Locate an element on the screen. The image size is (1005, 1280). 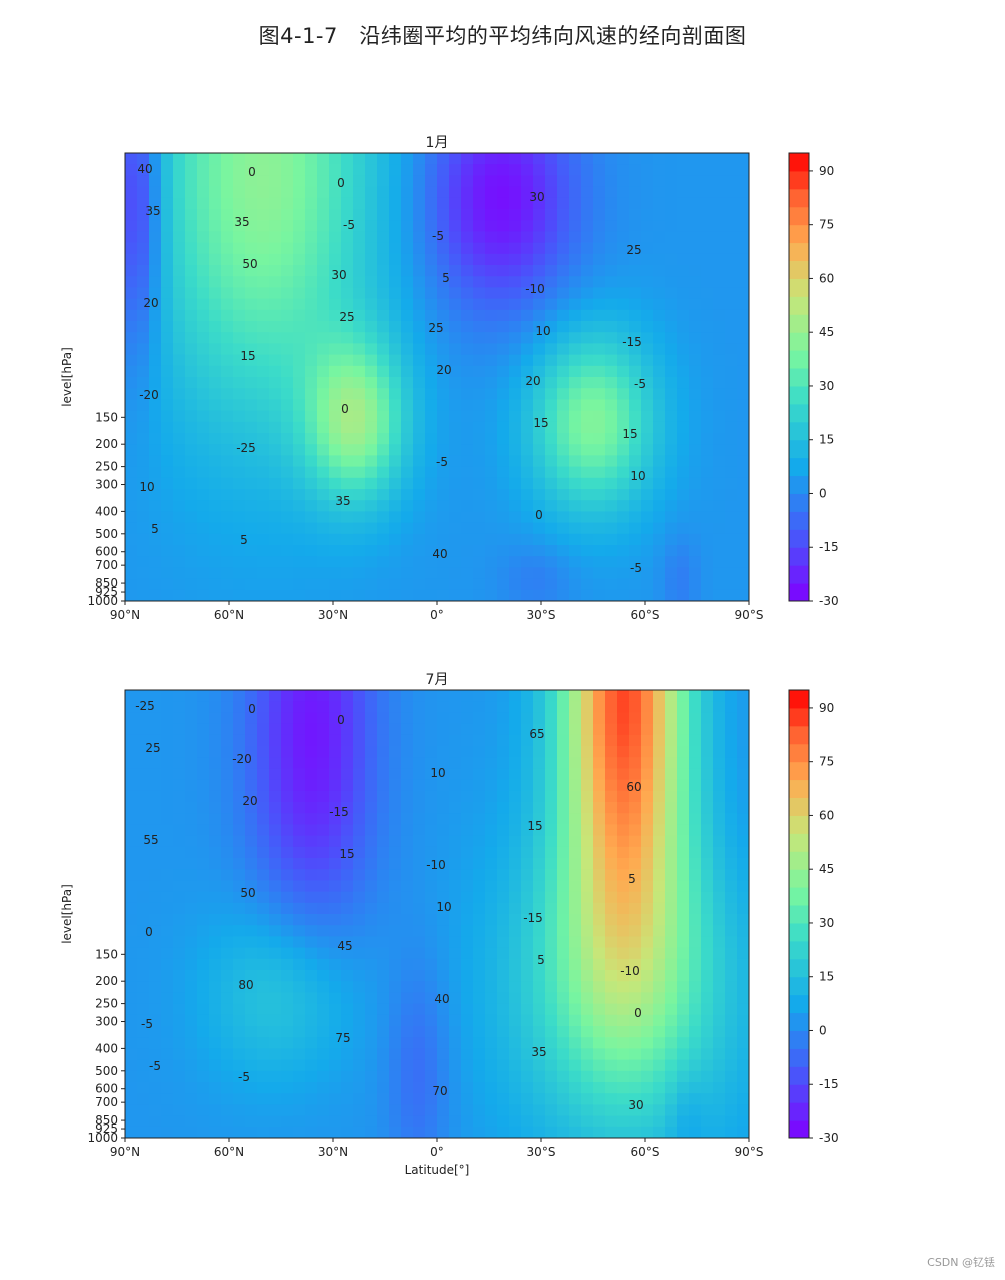
y-tick-label: 500 is located at coordinates (106, 534).